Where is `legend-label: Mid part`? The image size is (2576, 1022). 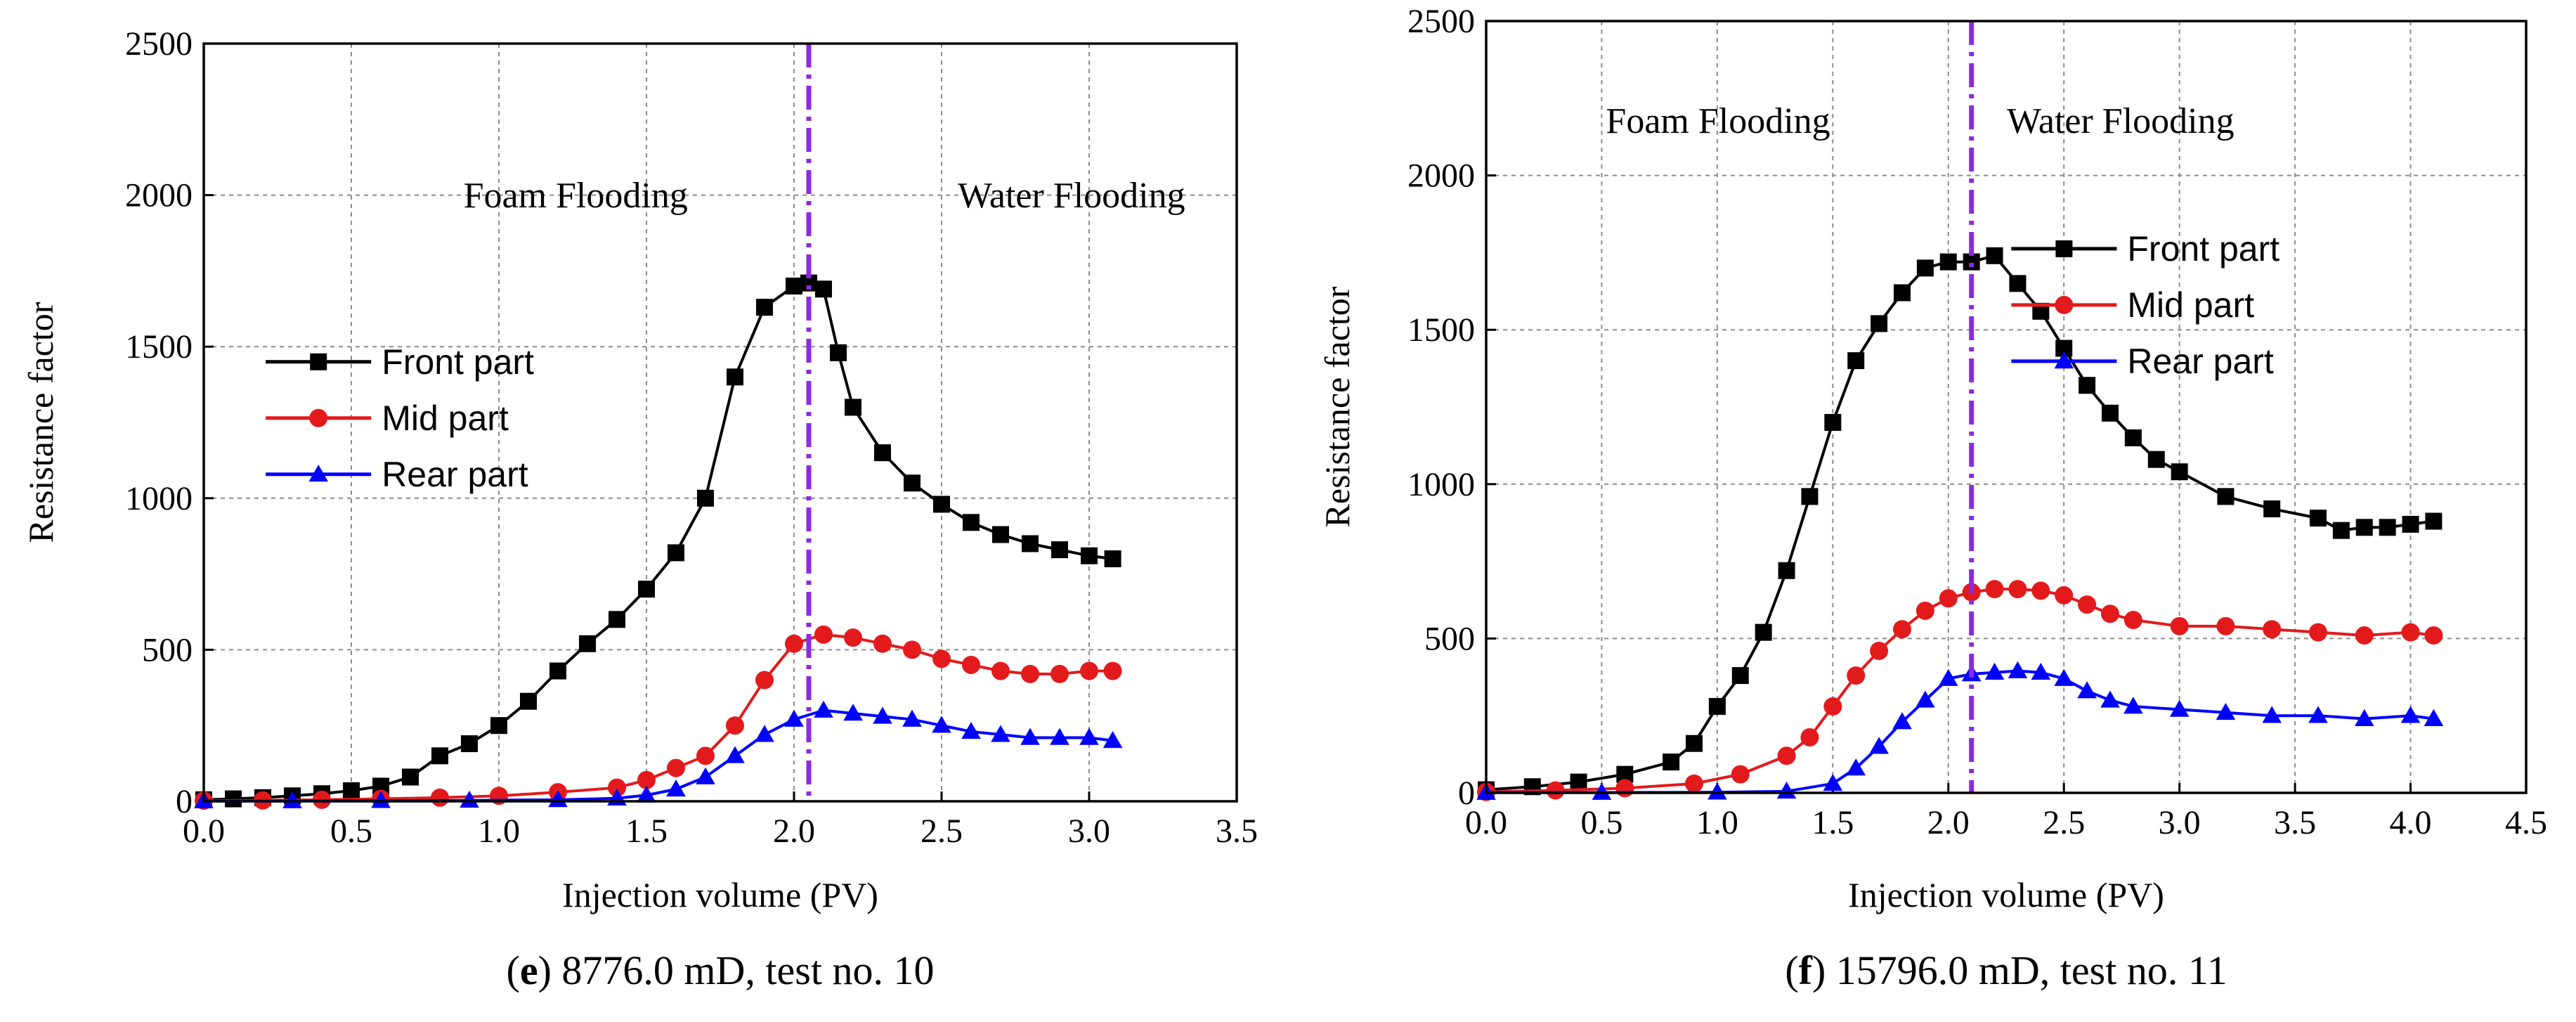
legend-label: Mid part is located at coordinates (445, 418).